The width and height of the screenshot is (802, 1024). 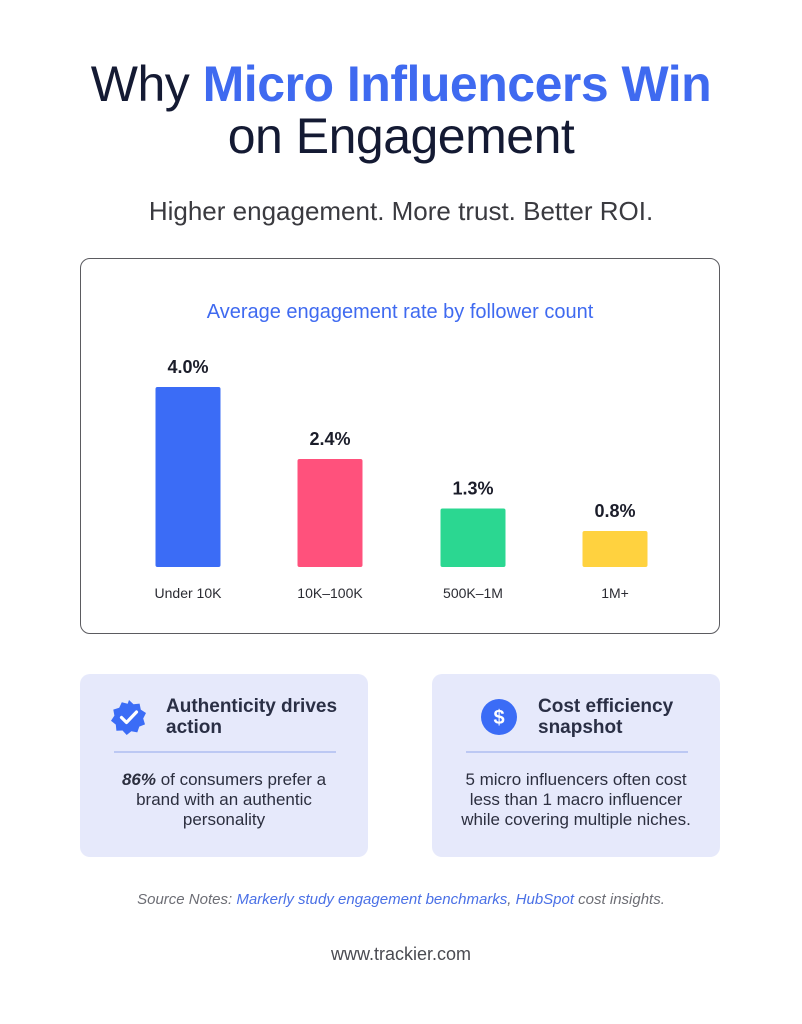 I want to click on category-label-3: 1M+, so click(x=615, y=593).